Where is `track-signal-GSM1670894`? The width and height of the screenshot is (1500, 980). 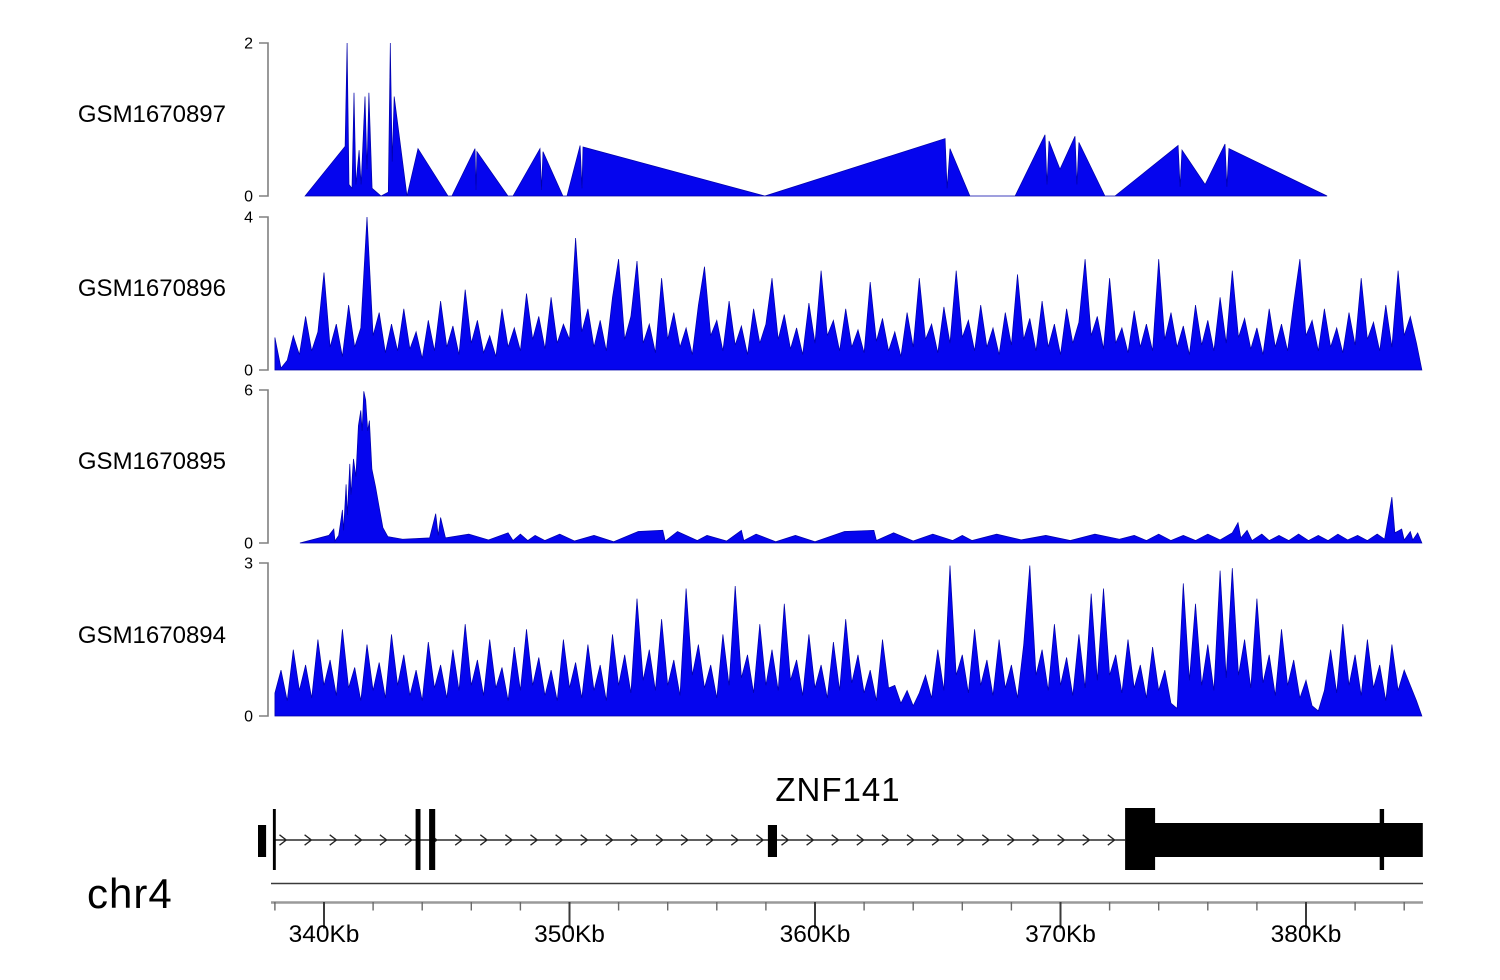 track-signal-GSM1670894 is located at coordinates (848, 641).